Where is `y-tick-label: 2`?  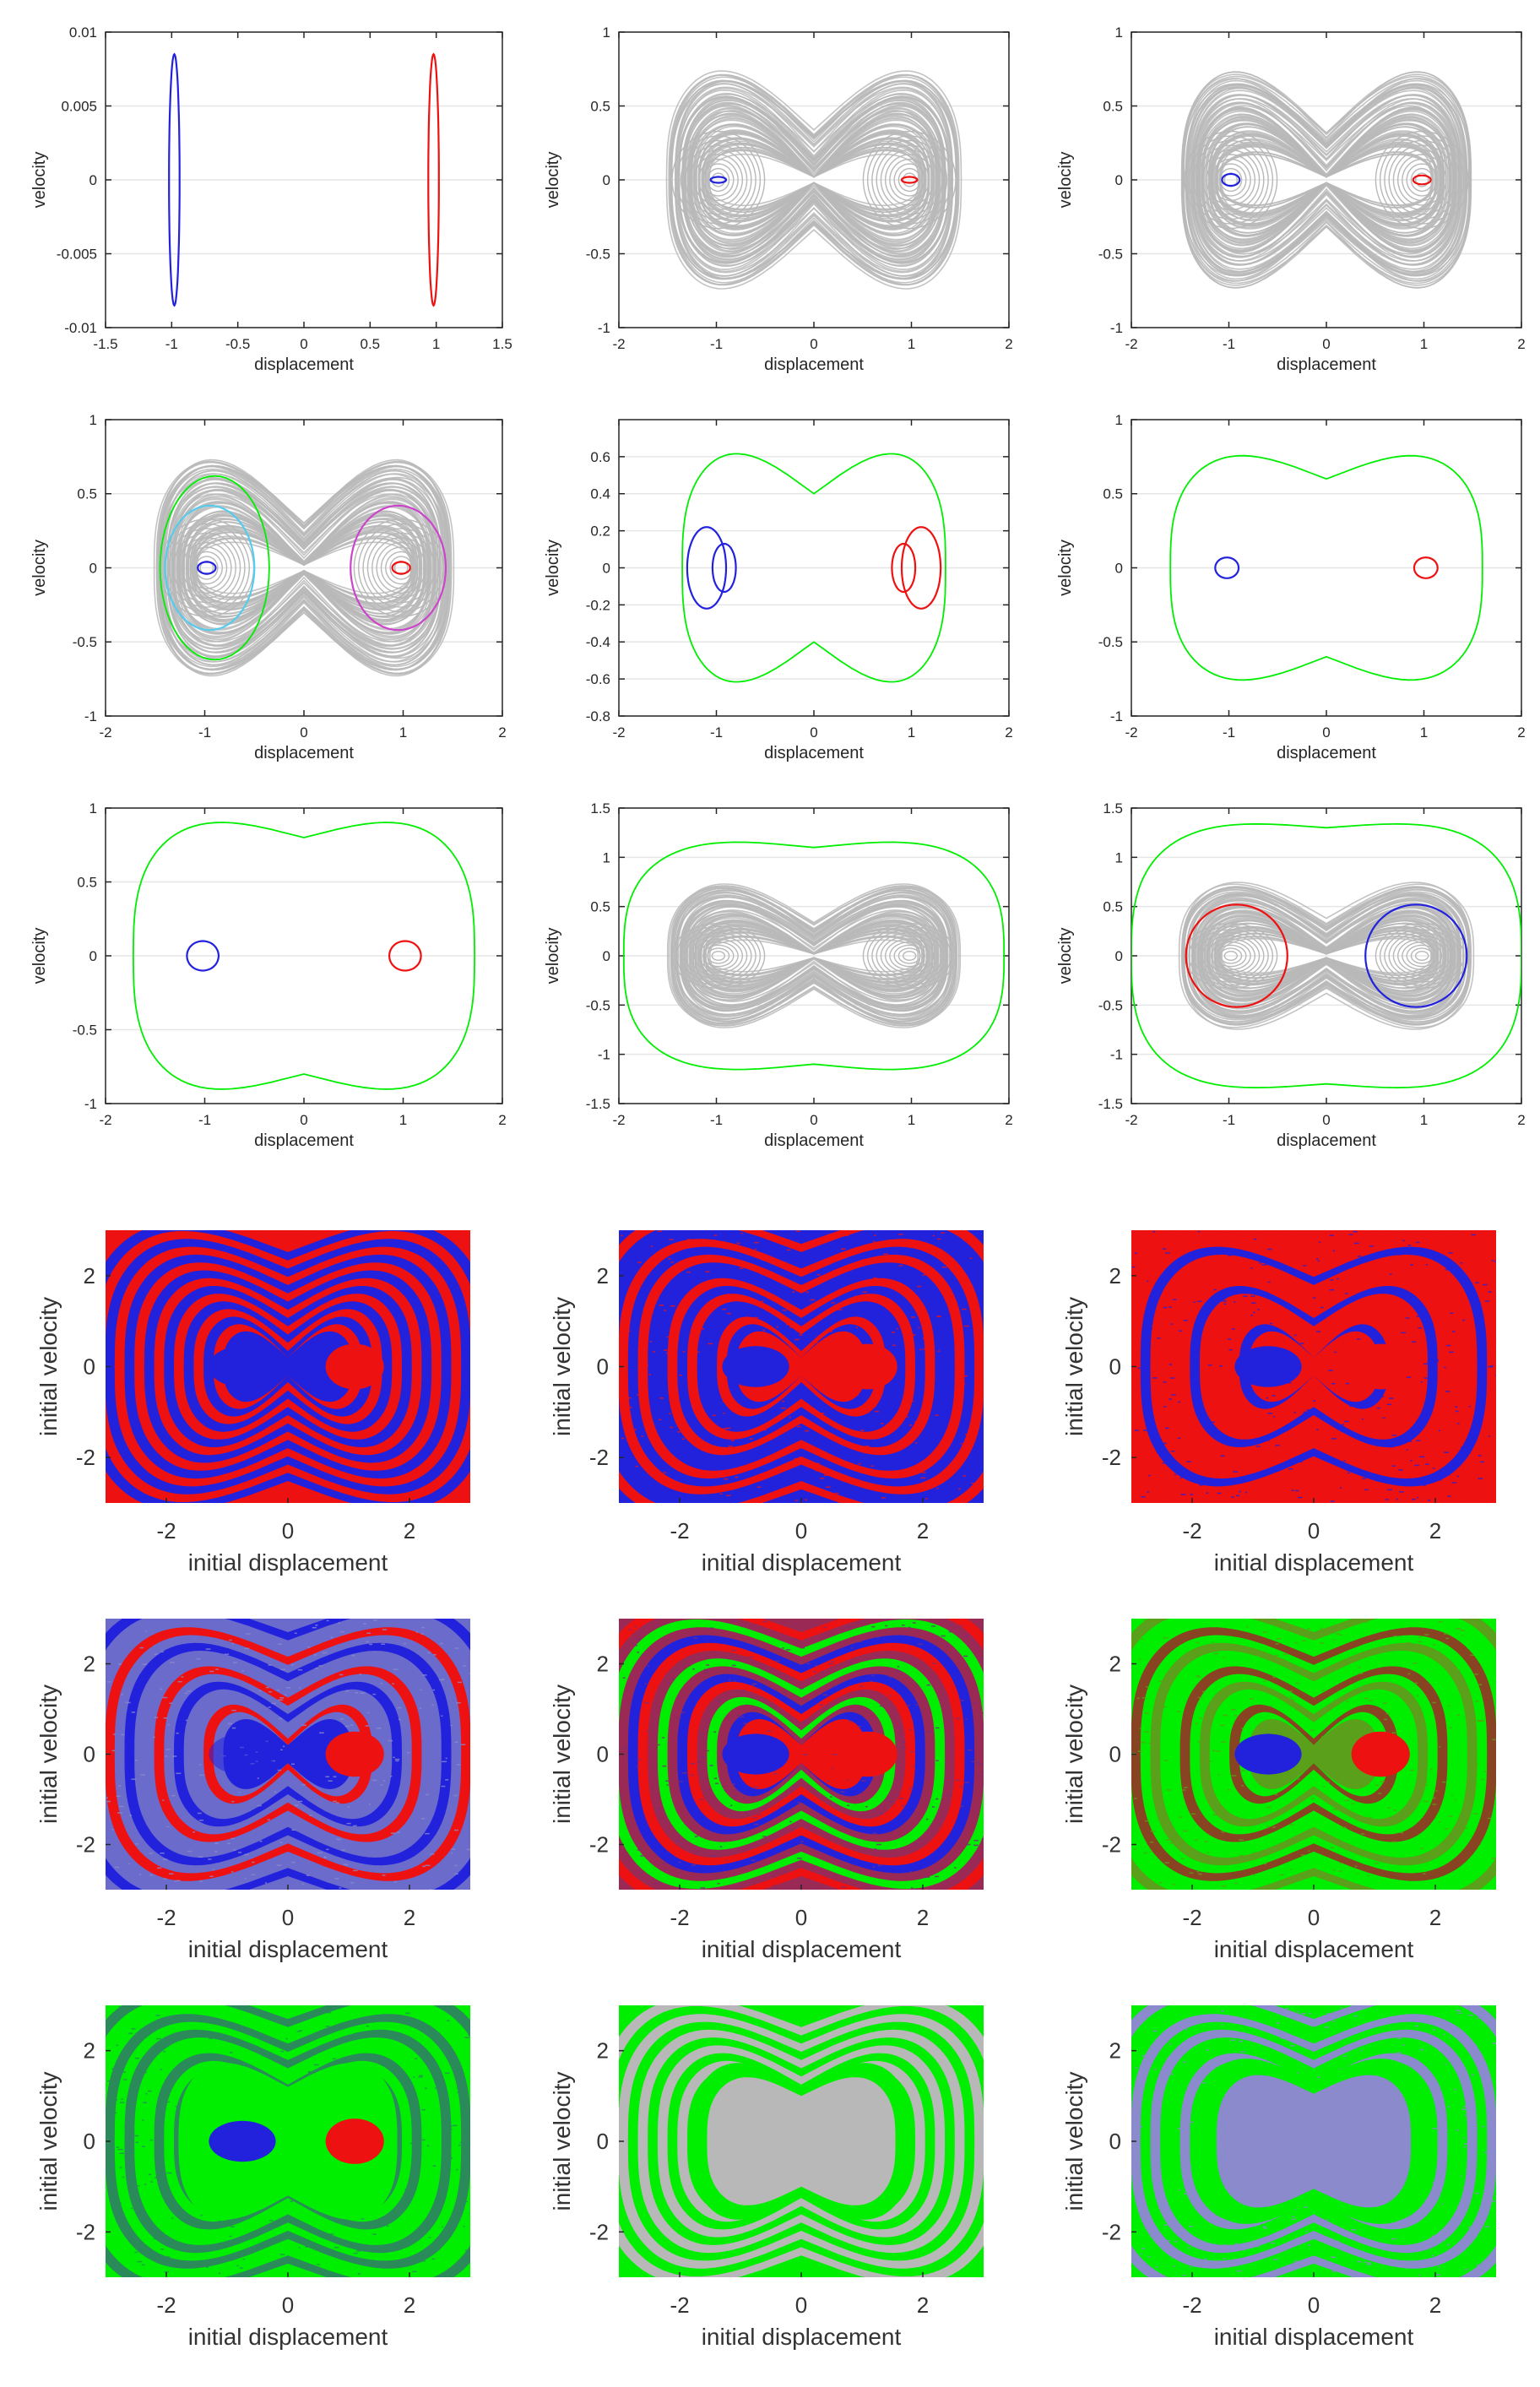
y-tick-label: 2 is located at coordinates (603, 1275).